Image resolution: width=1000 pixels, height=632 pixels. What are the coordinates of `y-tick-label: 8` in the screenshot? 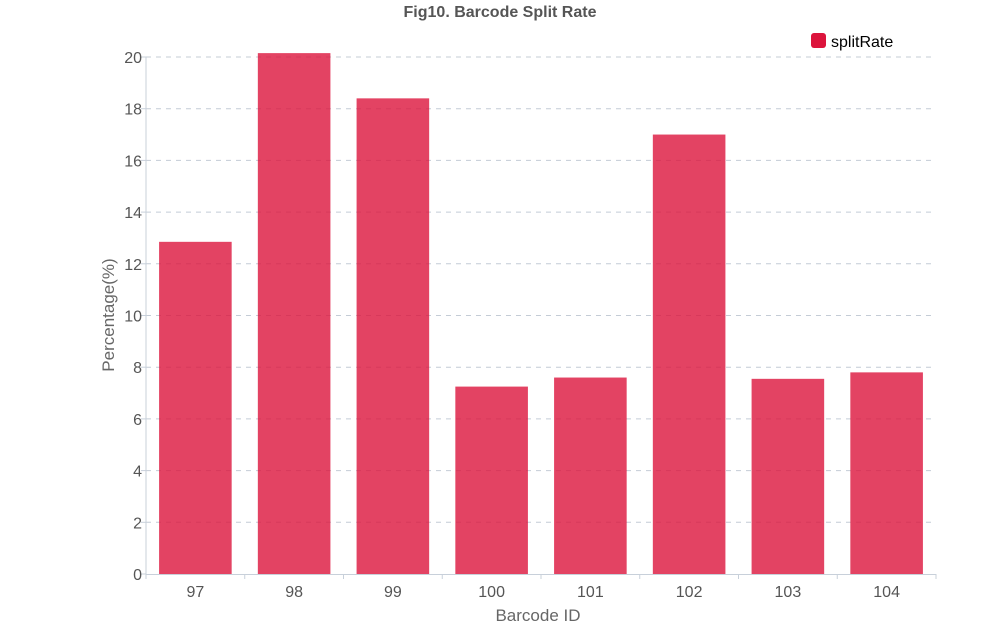 It's located at (137, 368).